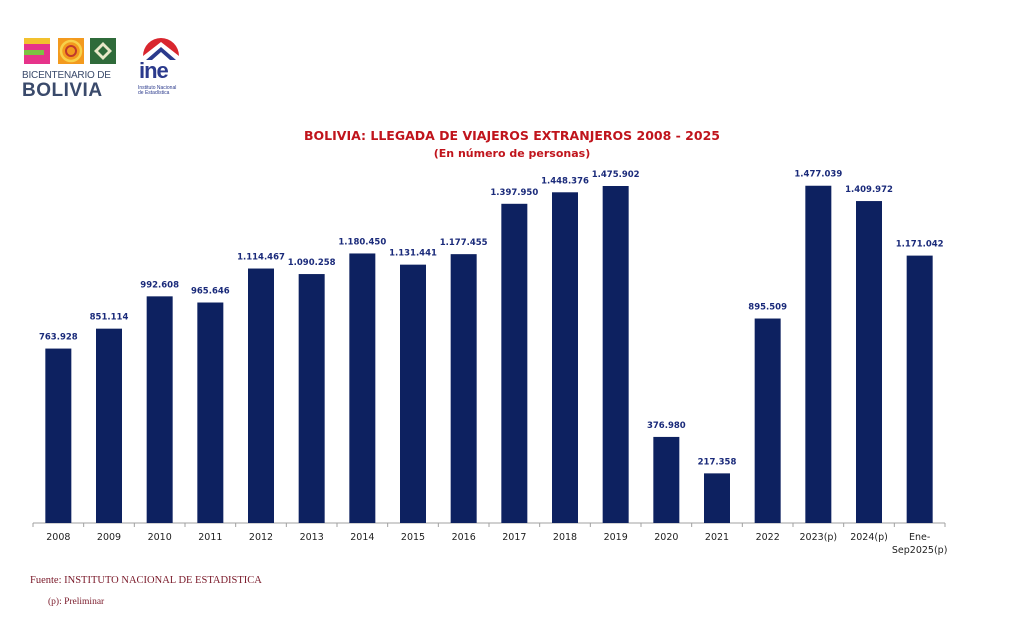  I want to click on x-tick-label: 2011, so click(210, 537).